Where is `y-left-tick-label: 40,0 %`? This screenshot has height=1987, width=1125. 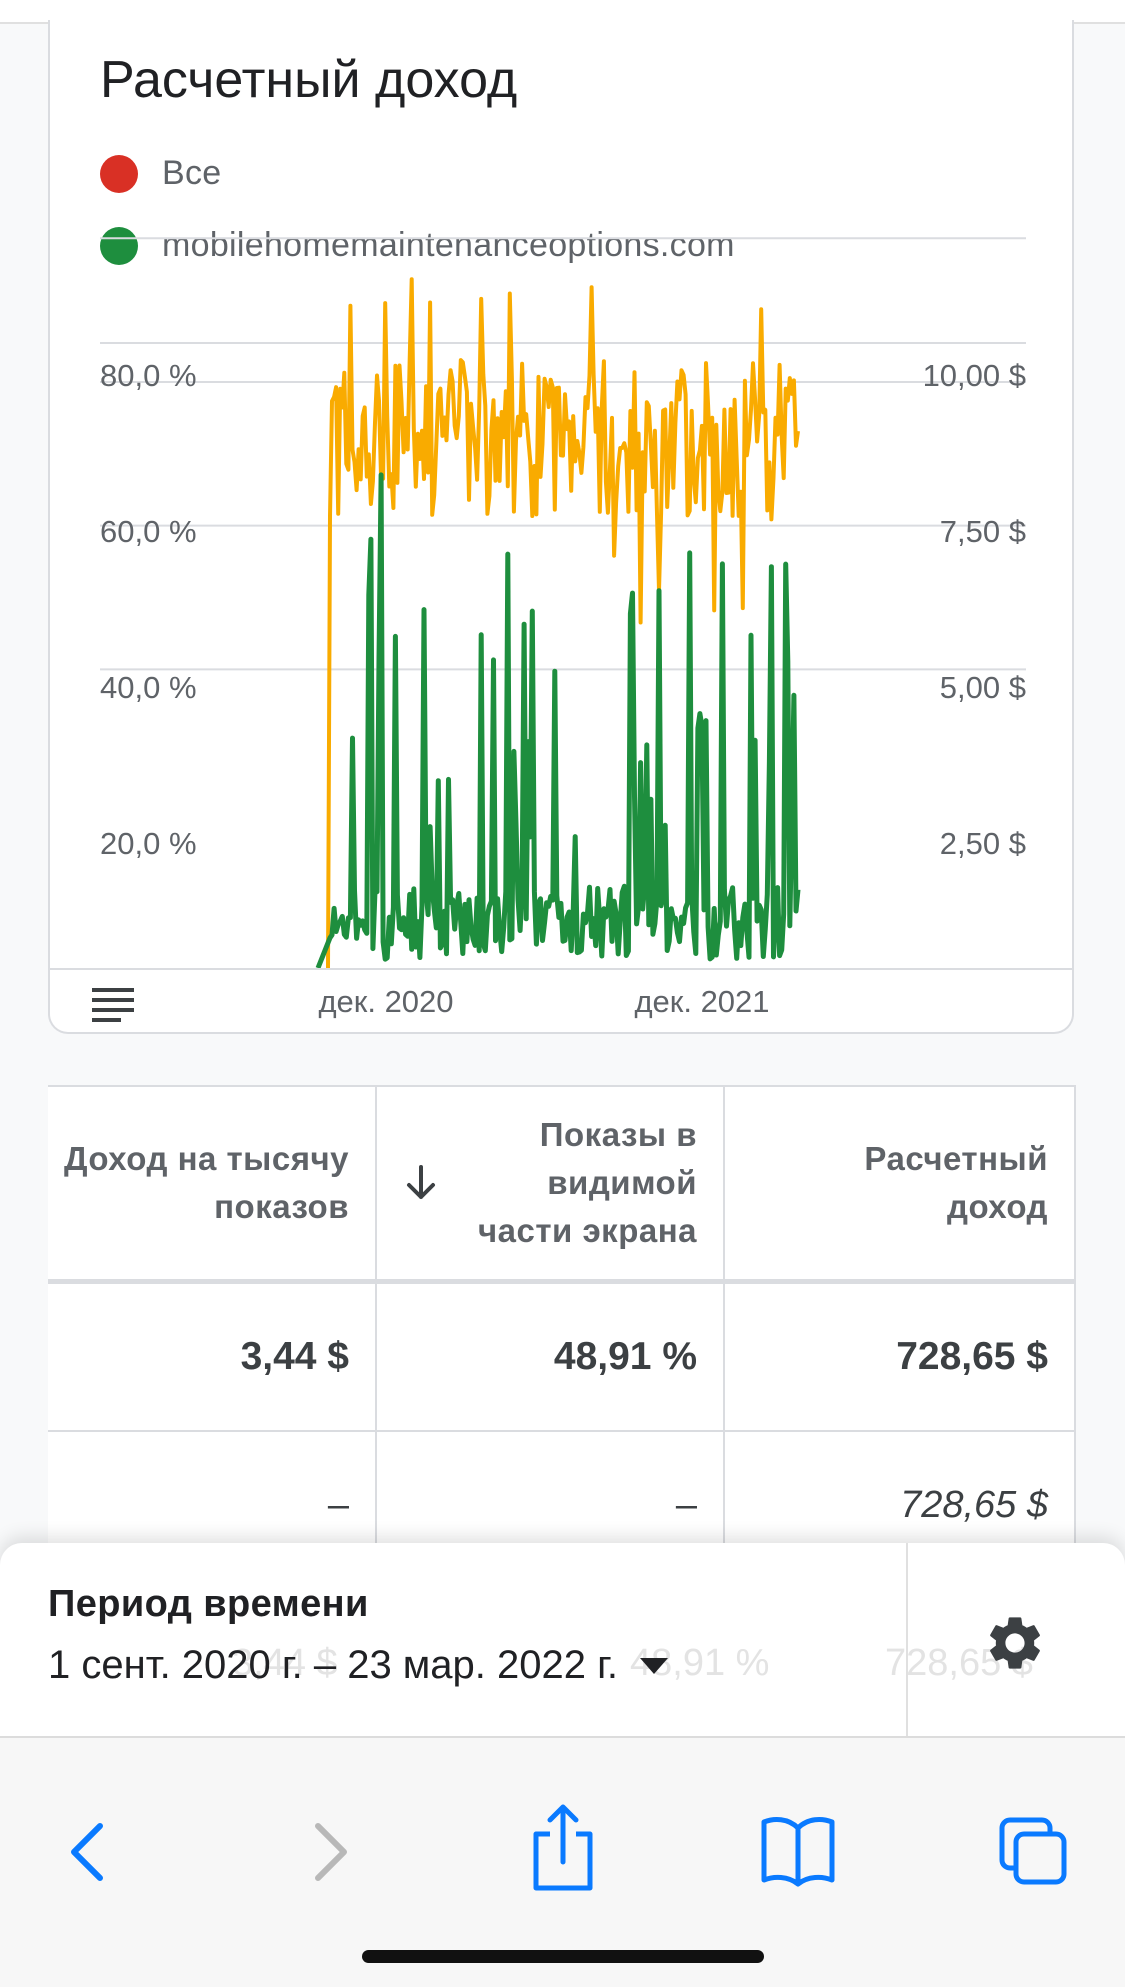
y-left-tick-label: 40,0 % is located at coordinates (148, 687).